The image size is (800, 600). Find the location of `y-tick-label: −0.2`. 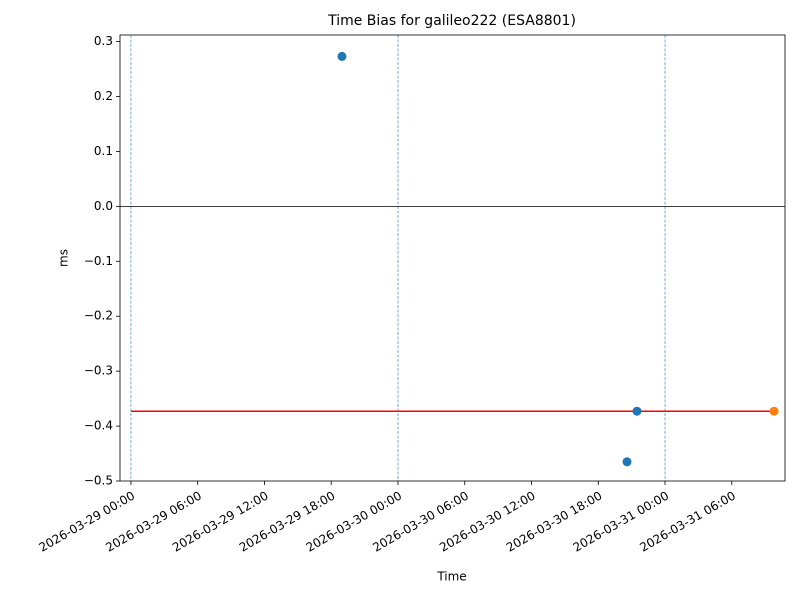

y-tick-label: −0.2 is located at coordinates (98, 316).